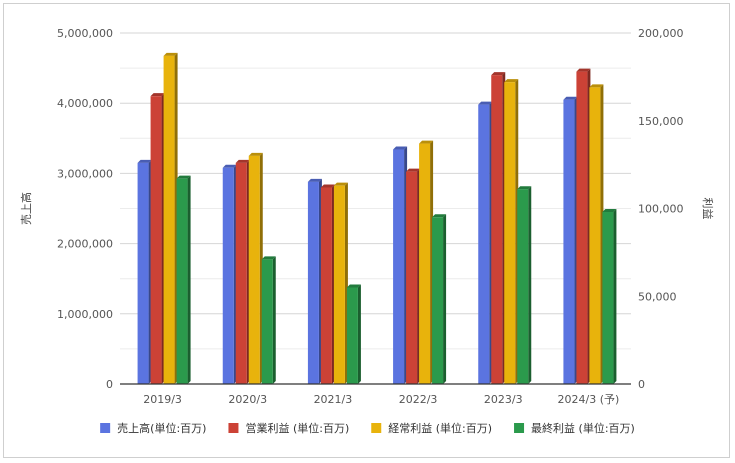 The height and width of the screenshot is (463, 735). What do you see at coordinates (661, 209) in the screenshot?
I see `y2-tick-label: 100,000` at bounding box center [661, 209].